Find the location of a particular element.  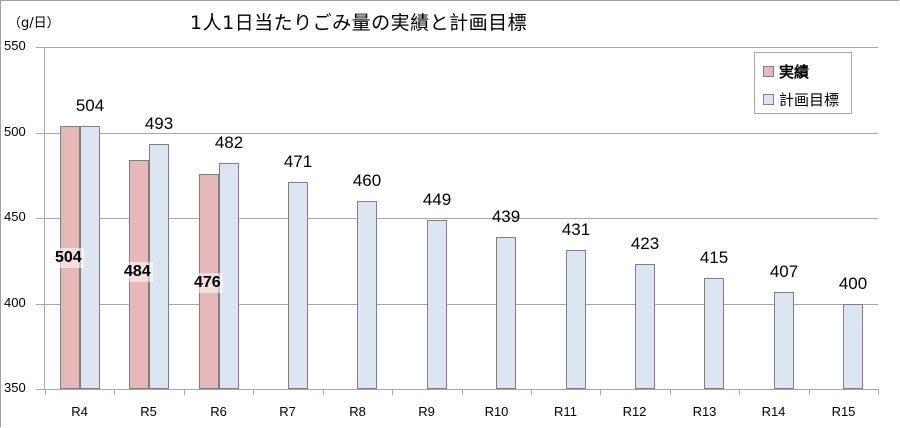

x-tick-label: R5 is located at coordinates (148, 411).